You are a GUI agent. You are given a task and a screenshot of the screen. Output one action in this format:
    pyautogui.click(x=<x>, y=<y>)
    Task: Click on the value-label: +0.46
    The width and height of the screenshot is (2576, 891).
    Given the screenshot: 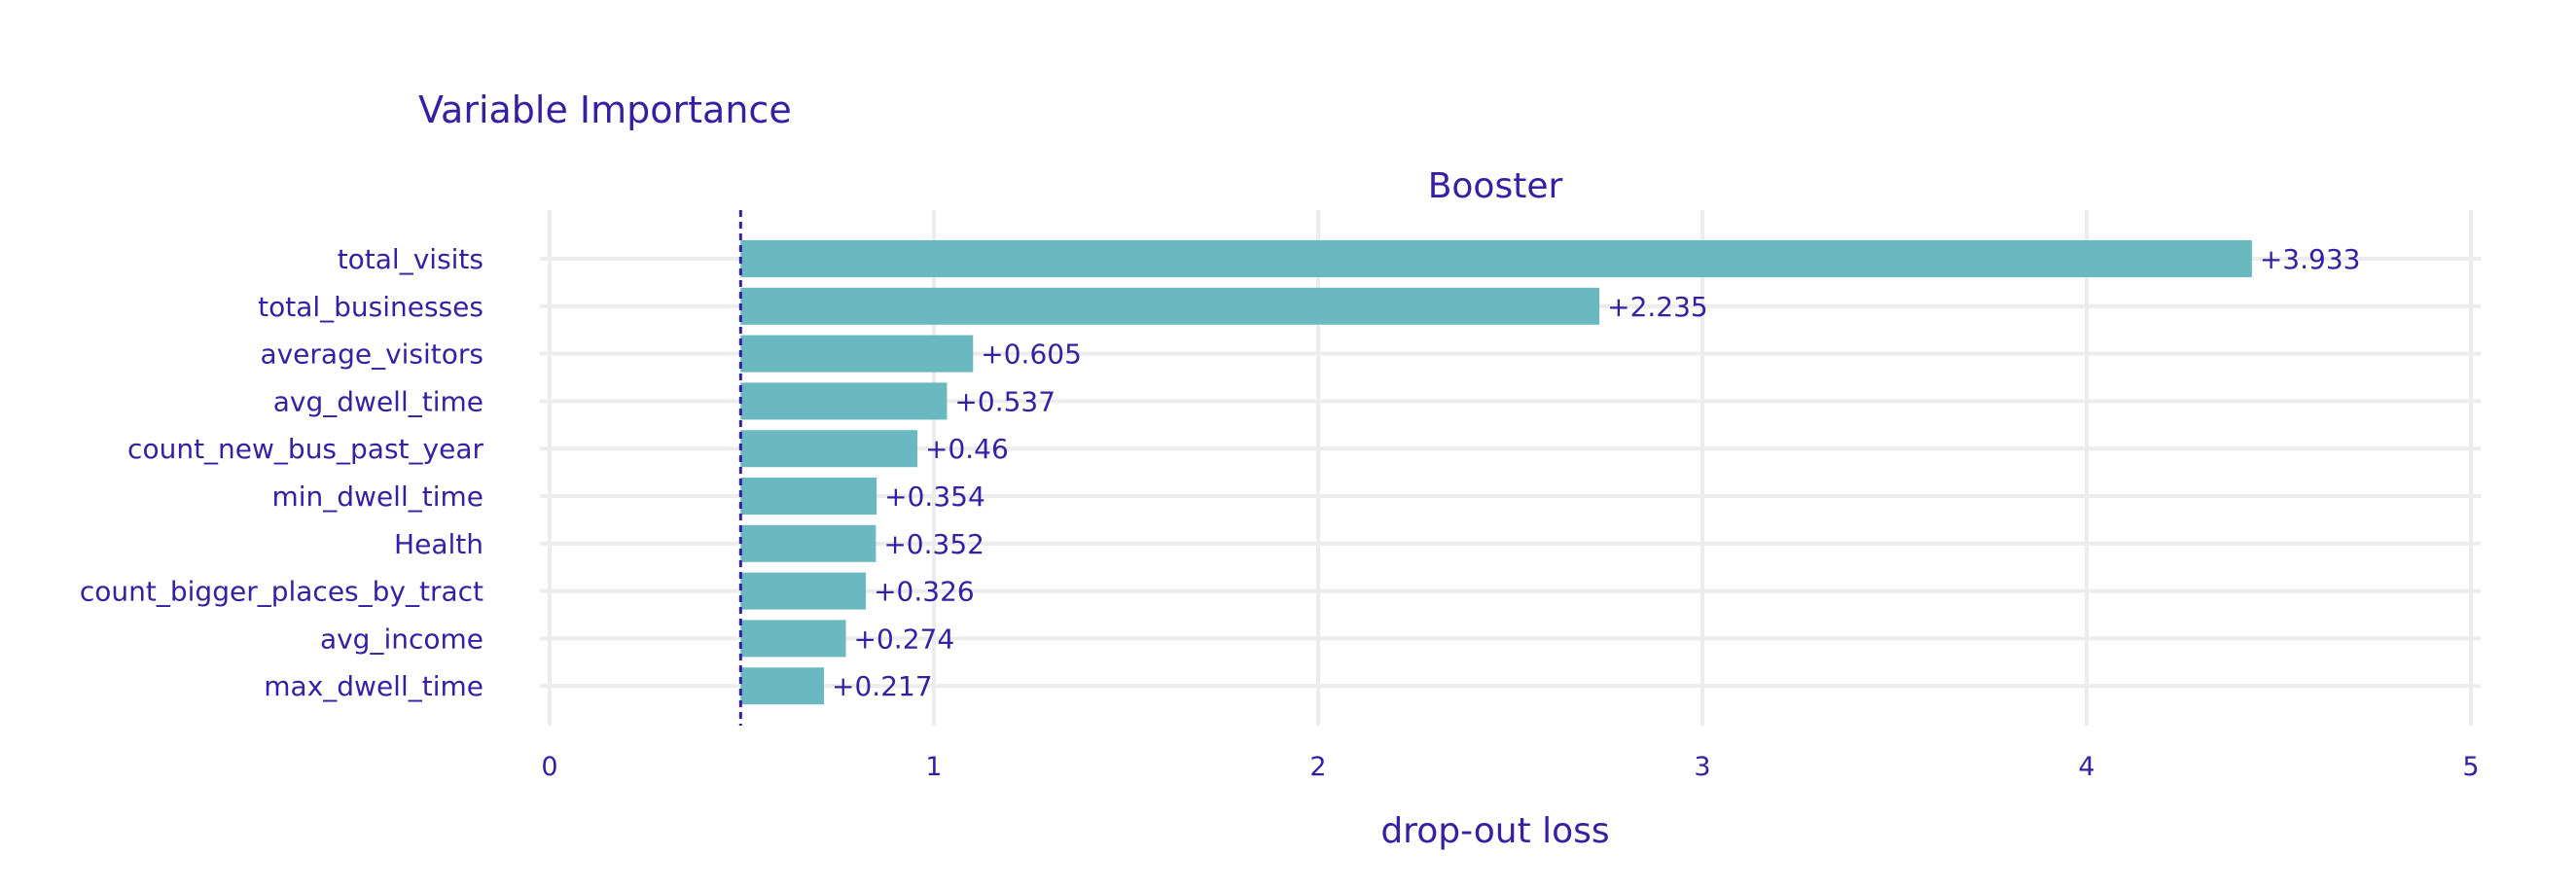 What is the action you would take?
    pyautogui.click(x=967, y=449)
    